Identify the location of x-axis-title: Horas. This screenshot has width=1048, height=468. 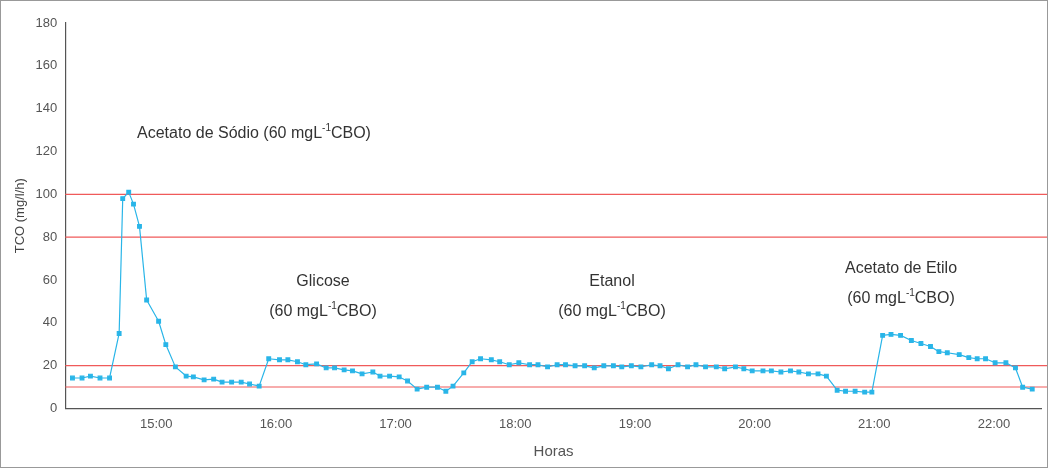
(553, 451).